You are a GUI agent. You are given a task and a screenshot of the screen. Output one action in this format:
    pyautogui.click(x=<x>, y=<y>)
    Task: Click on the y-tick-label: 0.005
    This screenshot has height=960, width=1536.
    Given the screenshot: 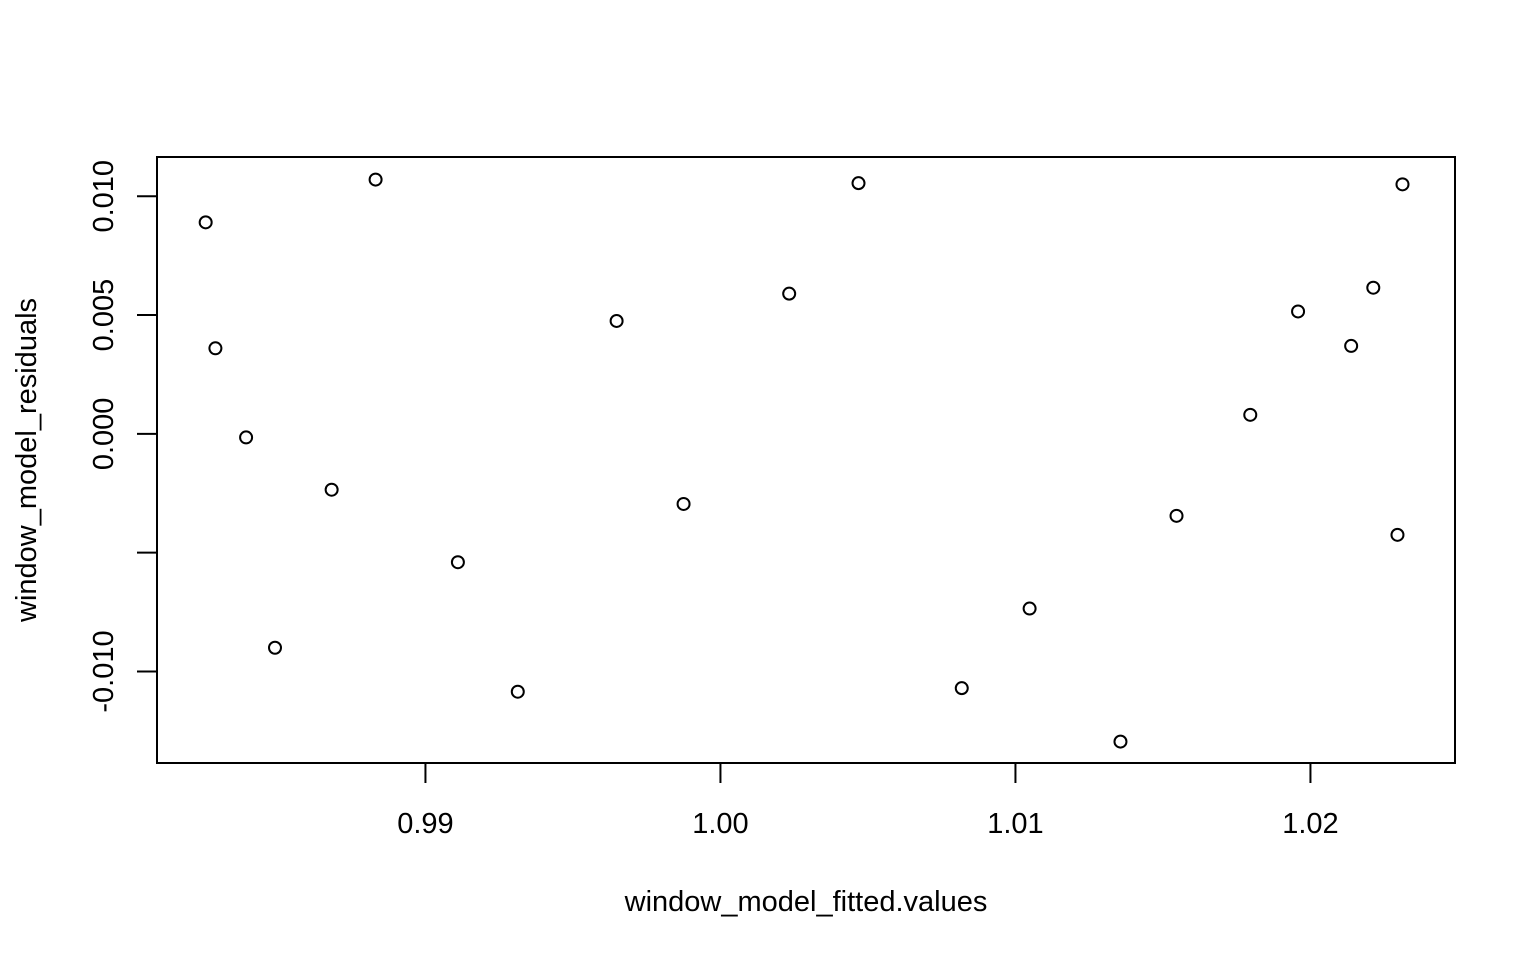 What is the action you would take?
    pyautogui.click(x=104, y=315)
    